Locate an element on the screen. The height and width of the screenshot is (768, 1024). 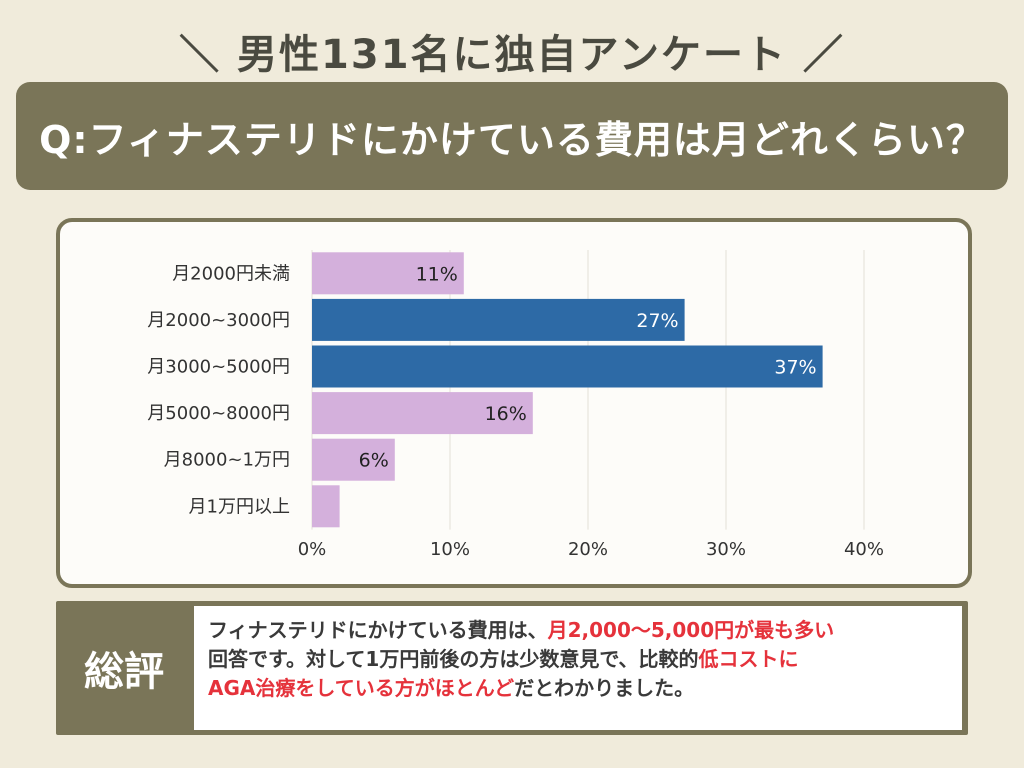
summary-segment-4: 低コストに is located at coordinates (748, 659).